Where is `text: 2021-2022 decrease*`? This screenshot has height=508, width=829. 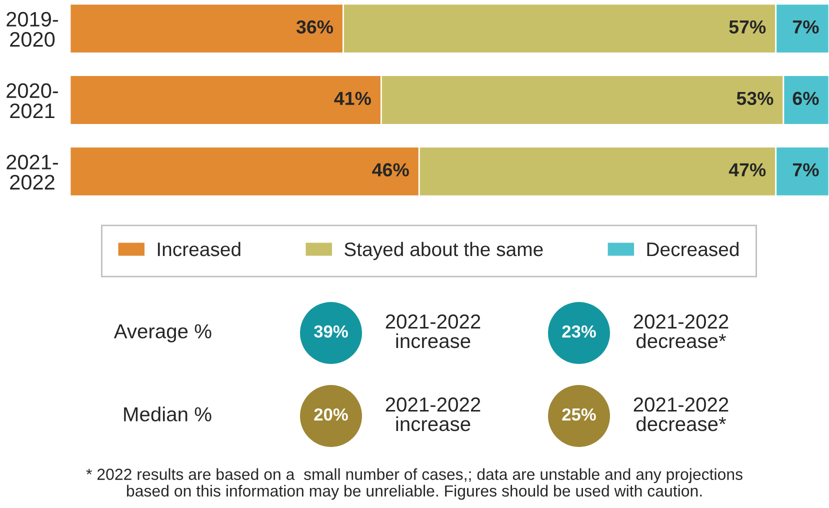
text: 2021-2022 decrease* is located at coordinates (681, 414).